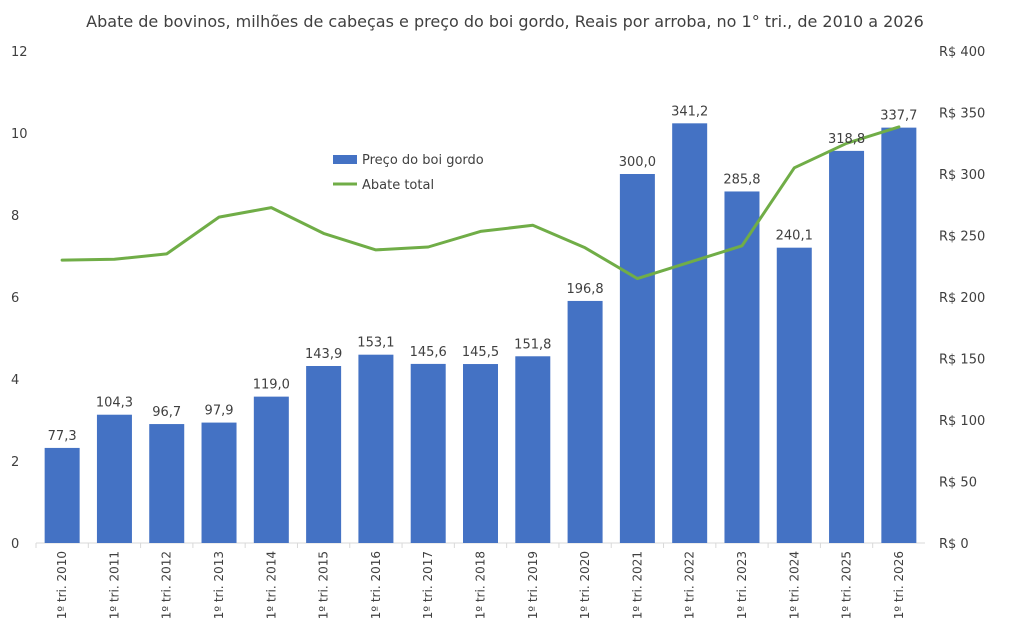 This screenshot has height=629, width=1011. Describe the element at coordinates (584, 289) in the screenshot. I see `bar-data-label: 196,8` at that location.